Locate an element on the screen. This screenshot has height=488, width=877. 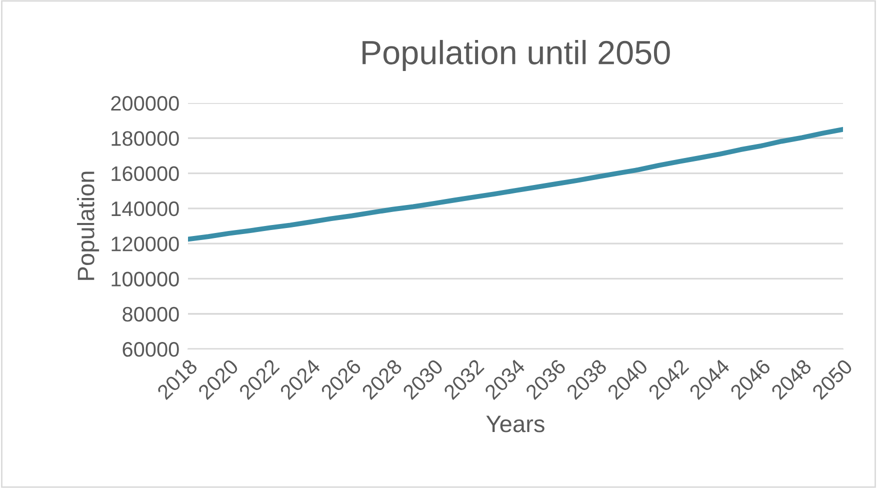
y-tick-label: 100000 is located at coordinates (145, 279).